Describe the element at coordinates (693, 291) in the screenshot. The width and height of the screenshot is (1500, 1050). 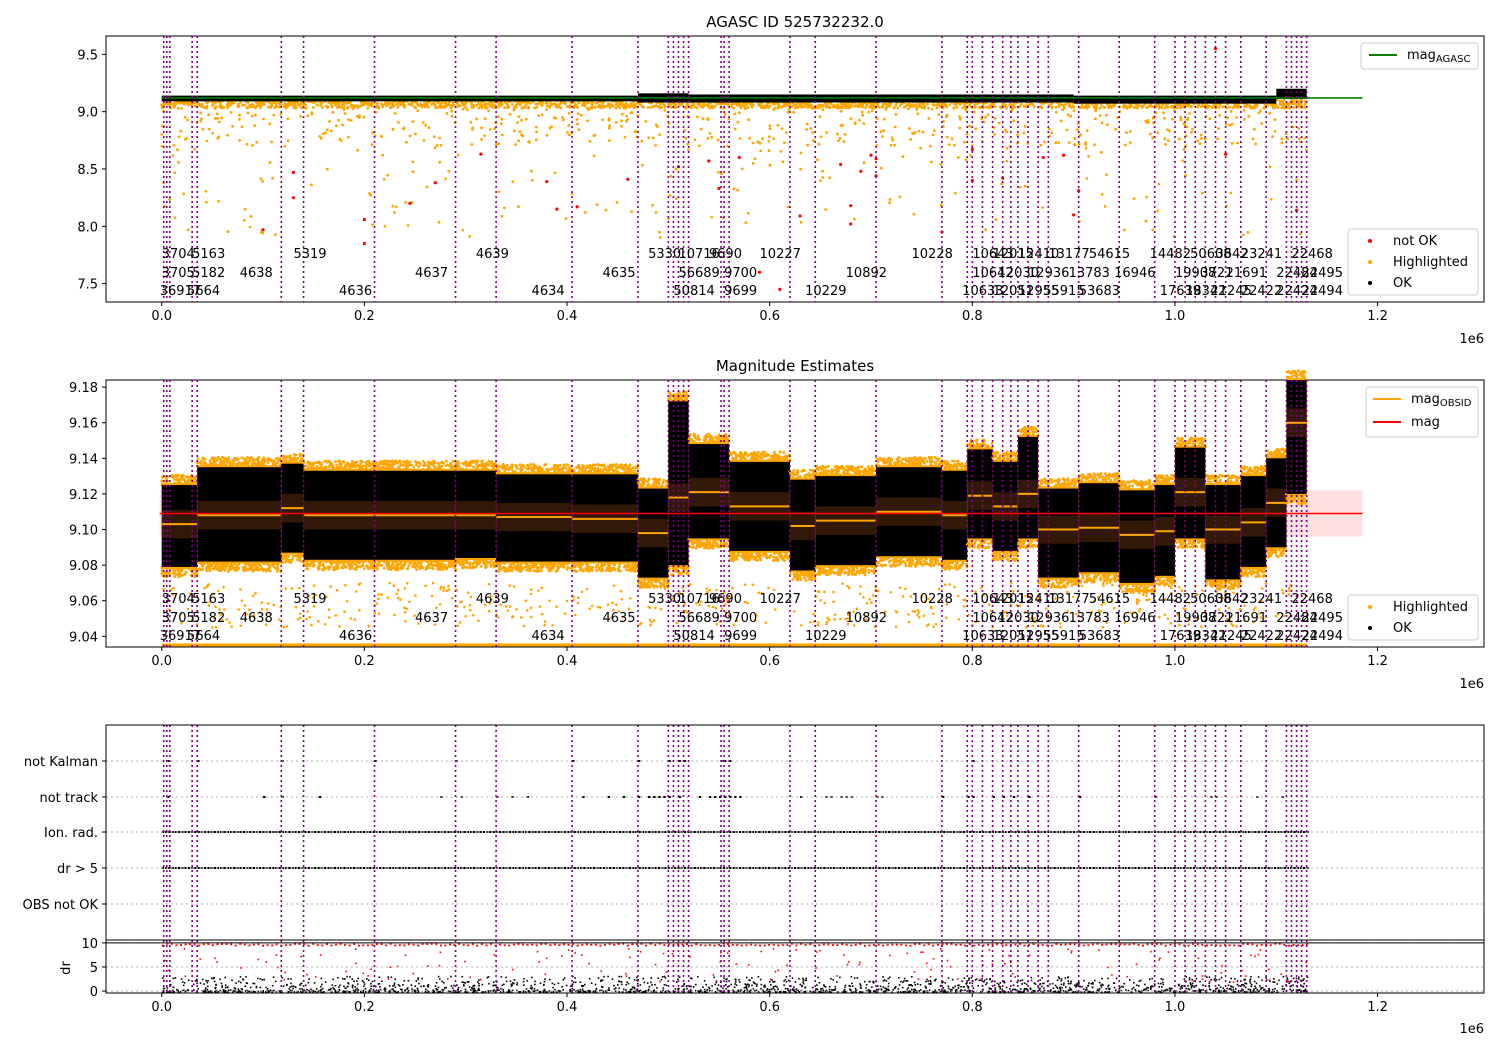
I see `obsid-label: 50814` at that location.